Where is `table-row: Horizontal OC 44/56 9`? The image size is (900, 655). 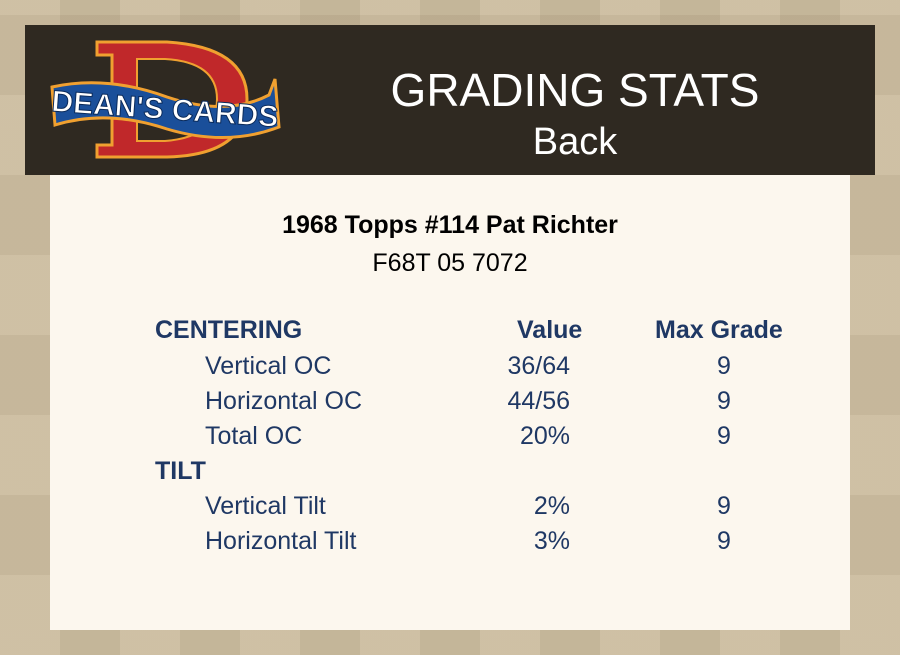
table-row: Horizontal OC 44/56 9 is located at coordinates (450, 404).